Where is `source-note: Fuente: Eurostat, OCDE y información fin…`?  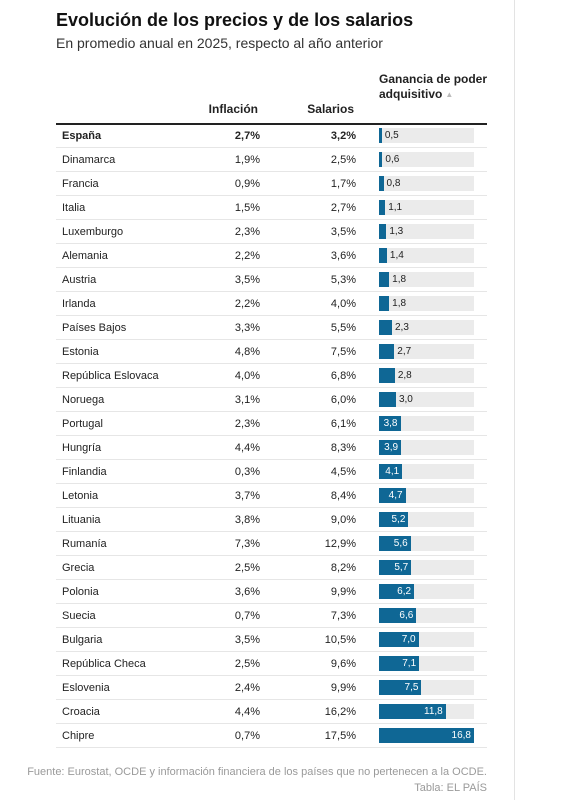
source-note: Fuente: Eurostat, OCDE y información fin… is located at coordinates (257, 772).